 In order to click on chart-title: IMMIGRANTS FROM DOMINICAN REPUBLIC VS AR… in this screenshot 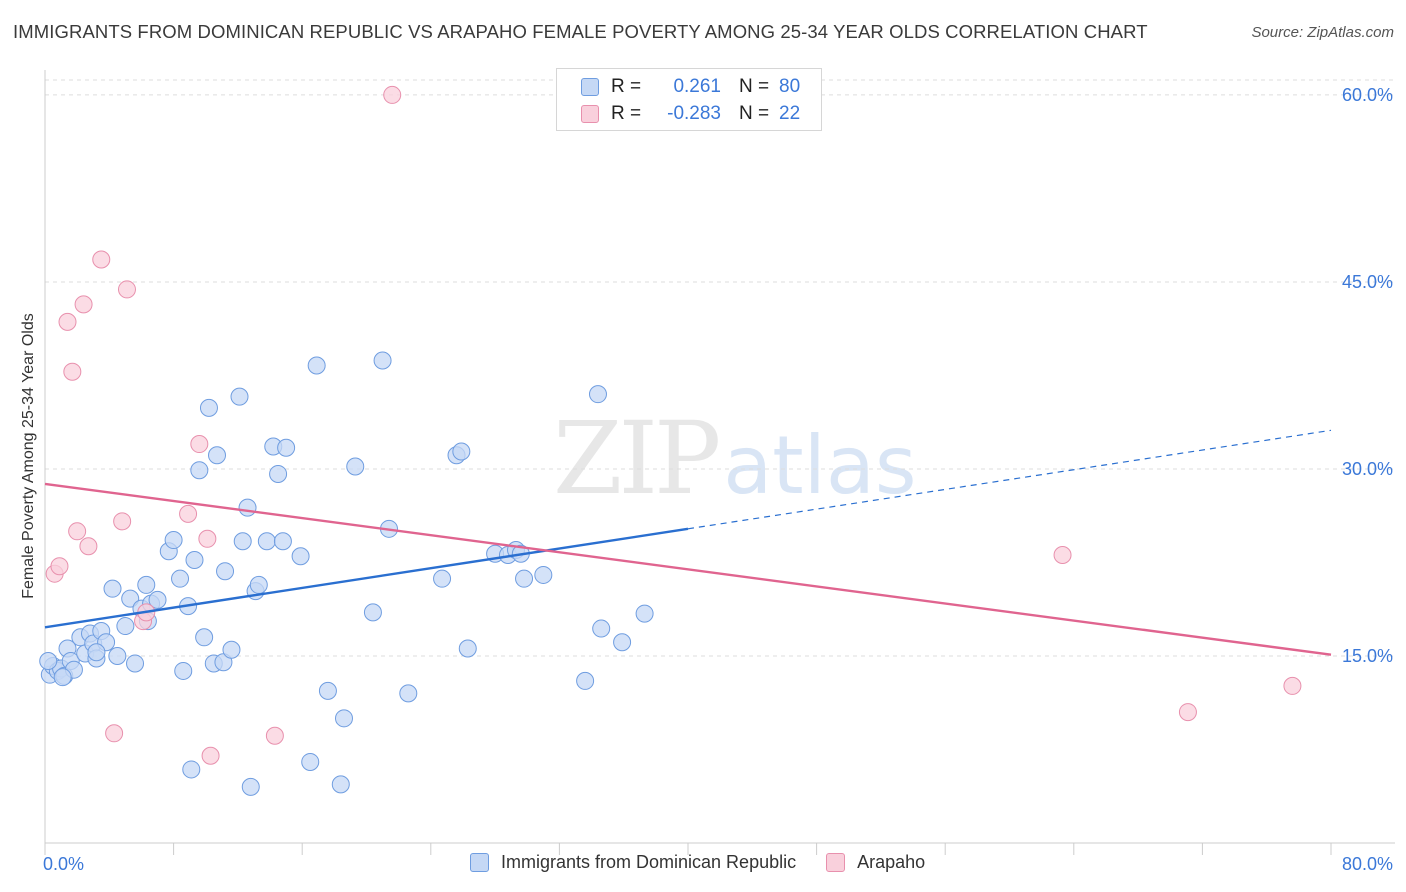, I will do `click(580, 31)`.